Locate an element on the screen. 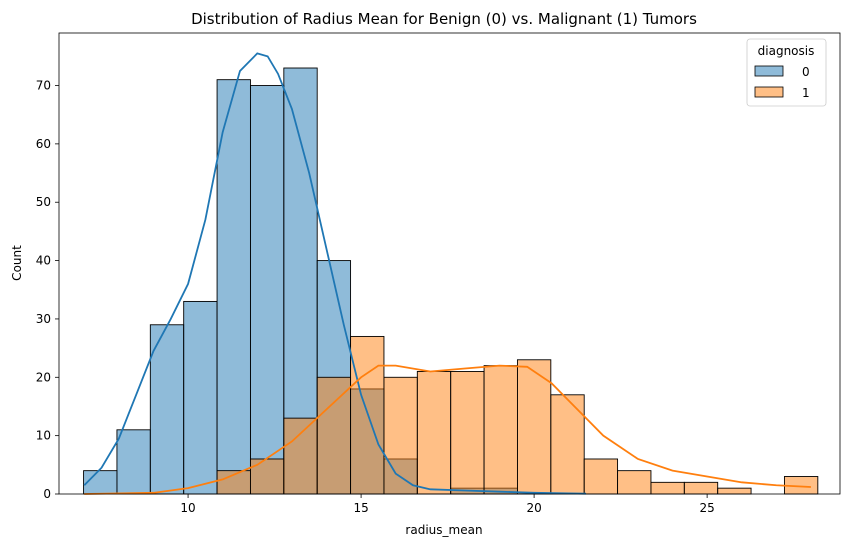 This screenshot has height=547, width=841. y-tick-label: 10 is located at coordinates (43, 436).